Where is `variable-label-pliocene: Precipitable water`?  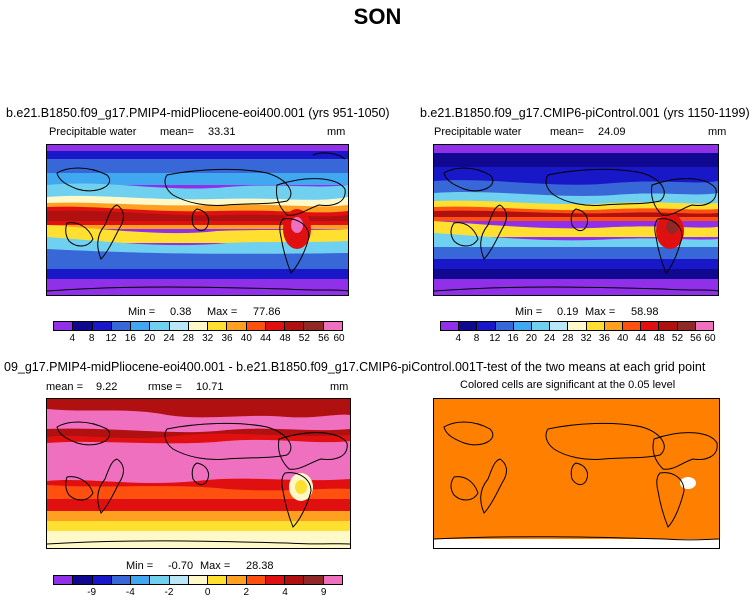
variable-label-pliocene: Precipitable water is located at coordinates (93, 132).